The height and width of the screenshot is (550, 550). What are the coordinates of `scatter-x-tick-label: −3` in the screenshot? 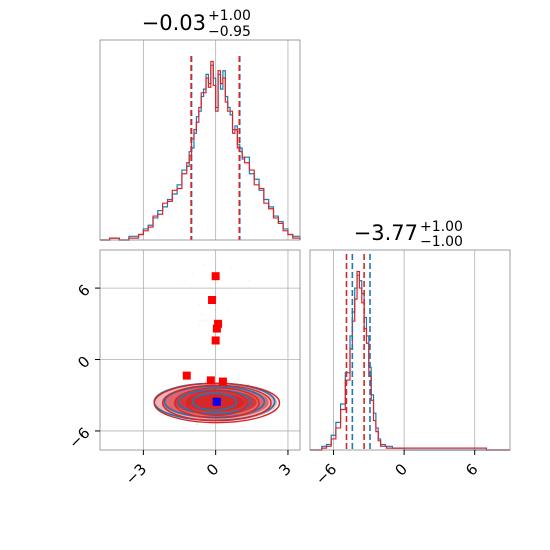 It's located at (136, 474).